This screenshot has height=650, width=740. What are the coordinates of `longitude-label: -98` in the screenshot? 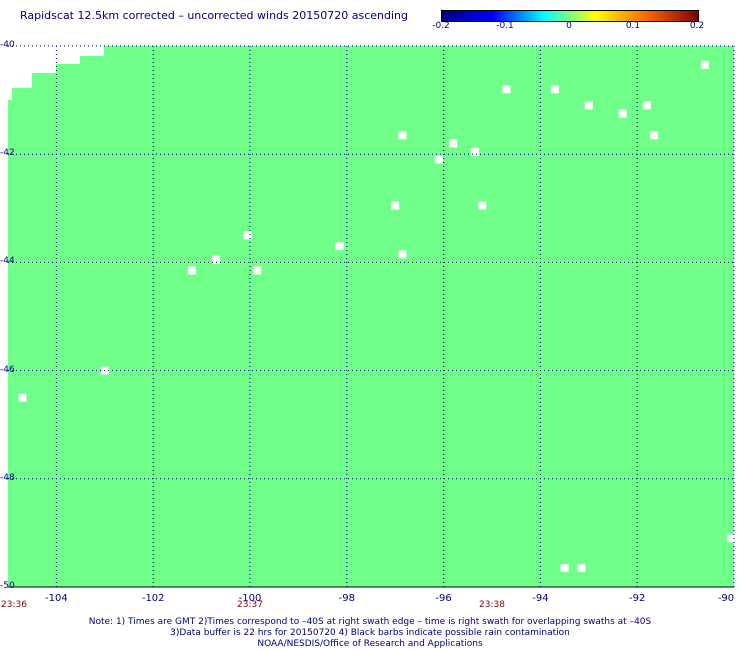 It's located at (346, 598).